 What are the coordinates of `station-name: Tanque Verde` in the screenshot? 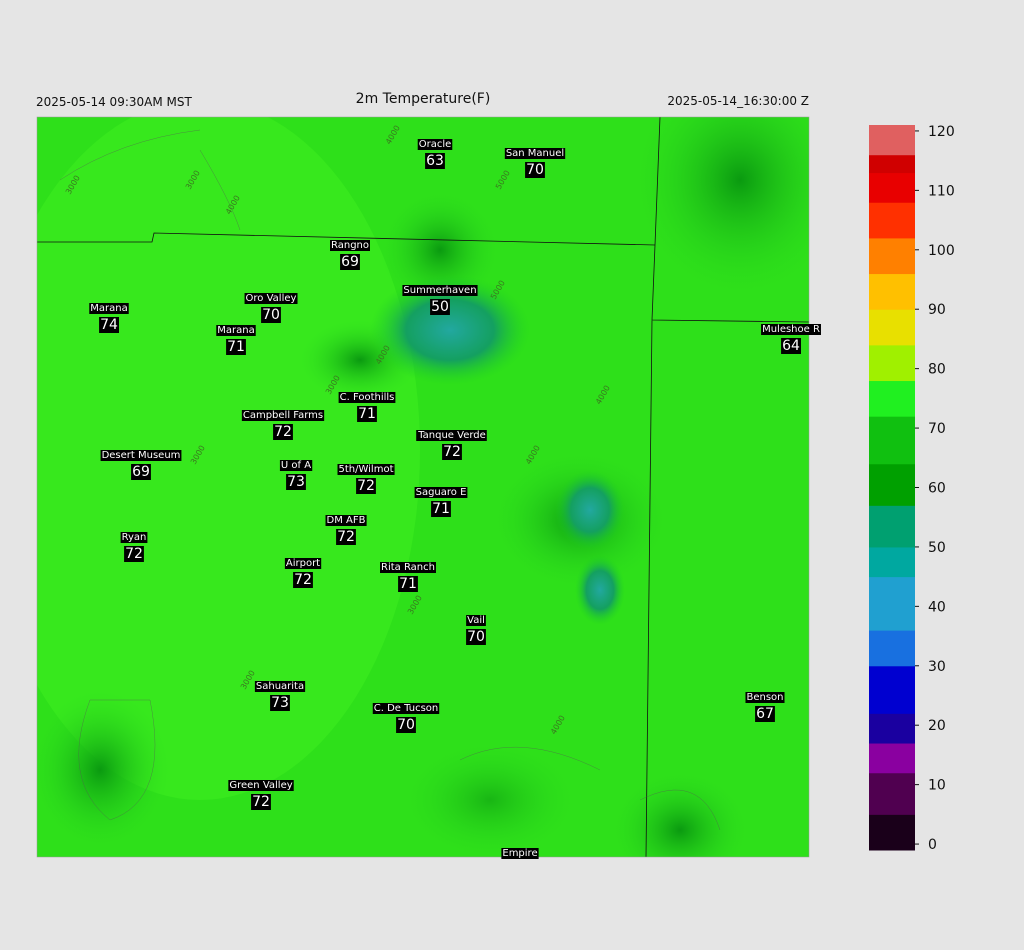 It's located at (451, 435).